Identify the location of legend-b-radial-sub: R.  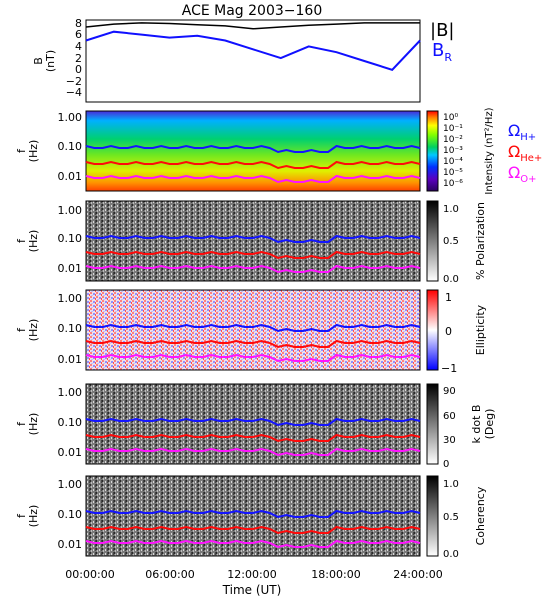
(448, 57).